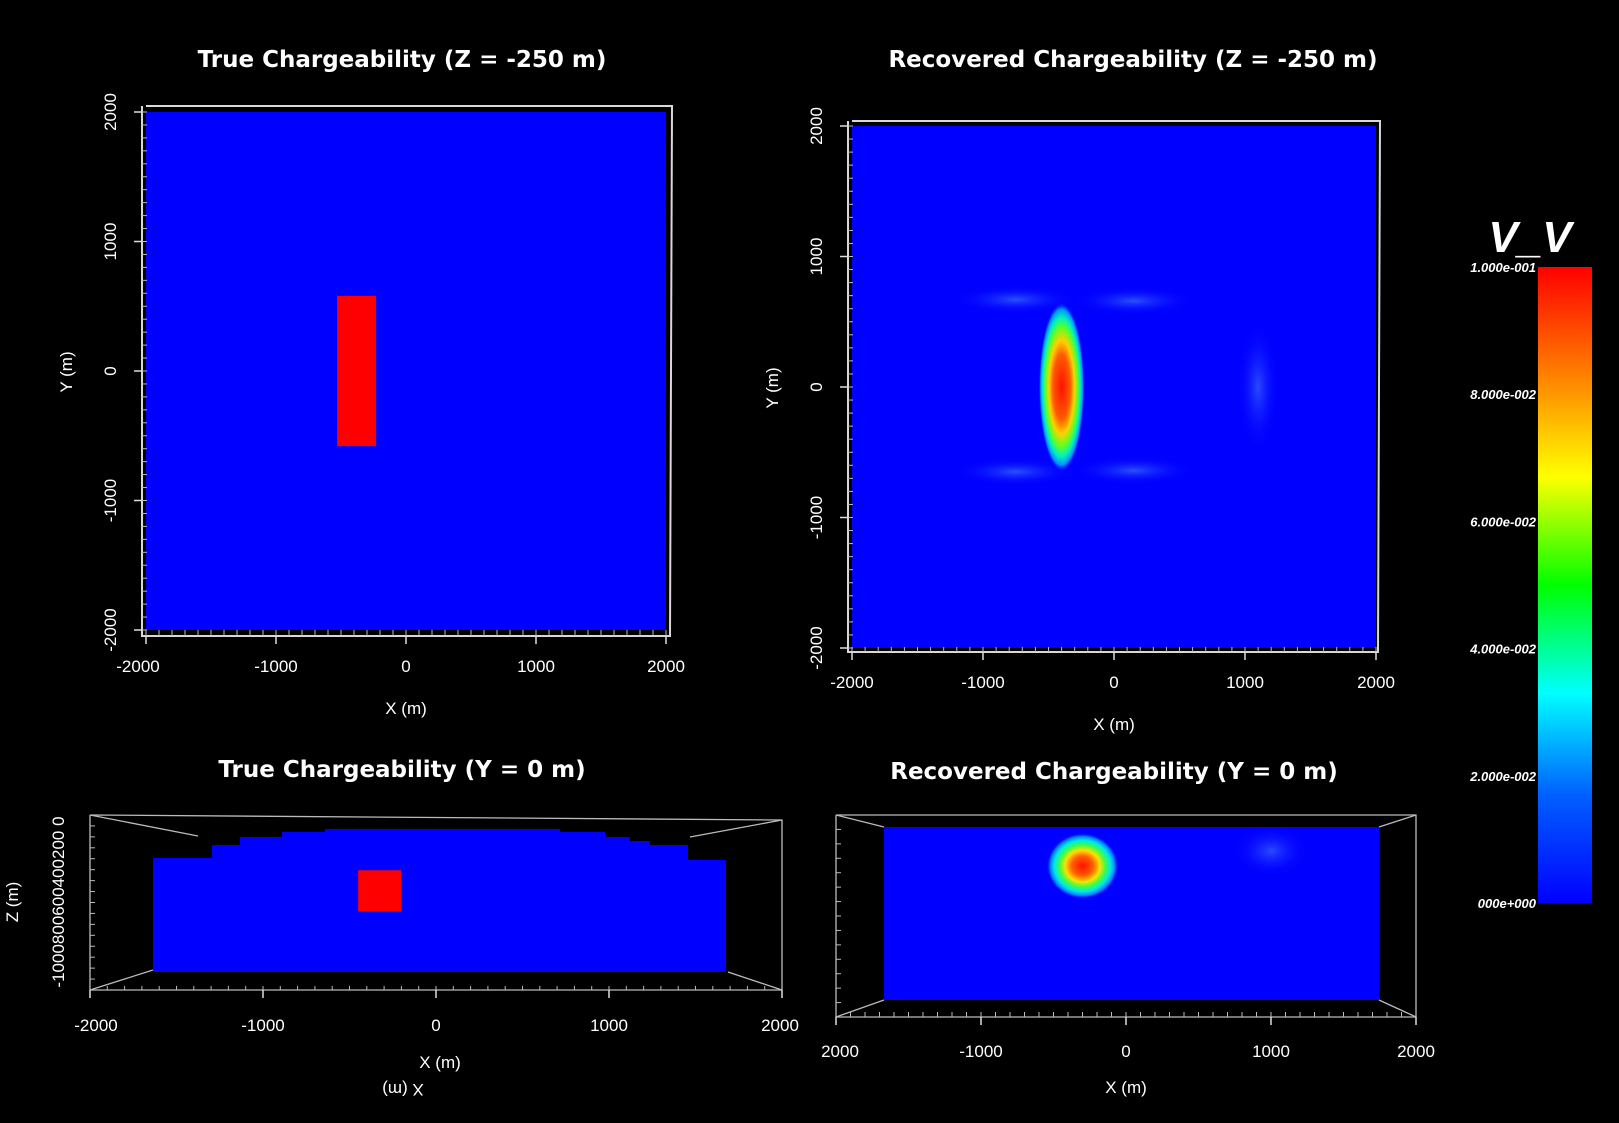 The image size is (1619, 1123). Describe the element at coordinates (1507, 903) in the screenshot. I see `colorbar-tick-label: 000e+000` at that location.